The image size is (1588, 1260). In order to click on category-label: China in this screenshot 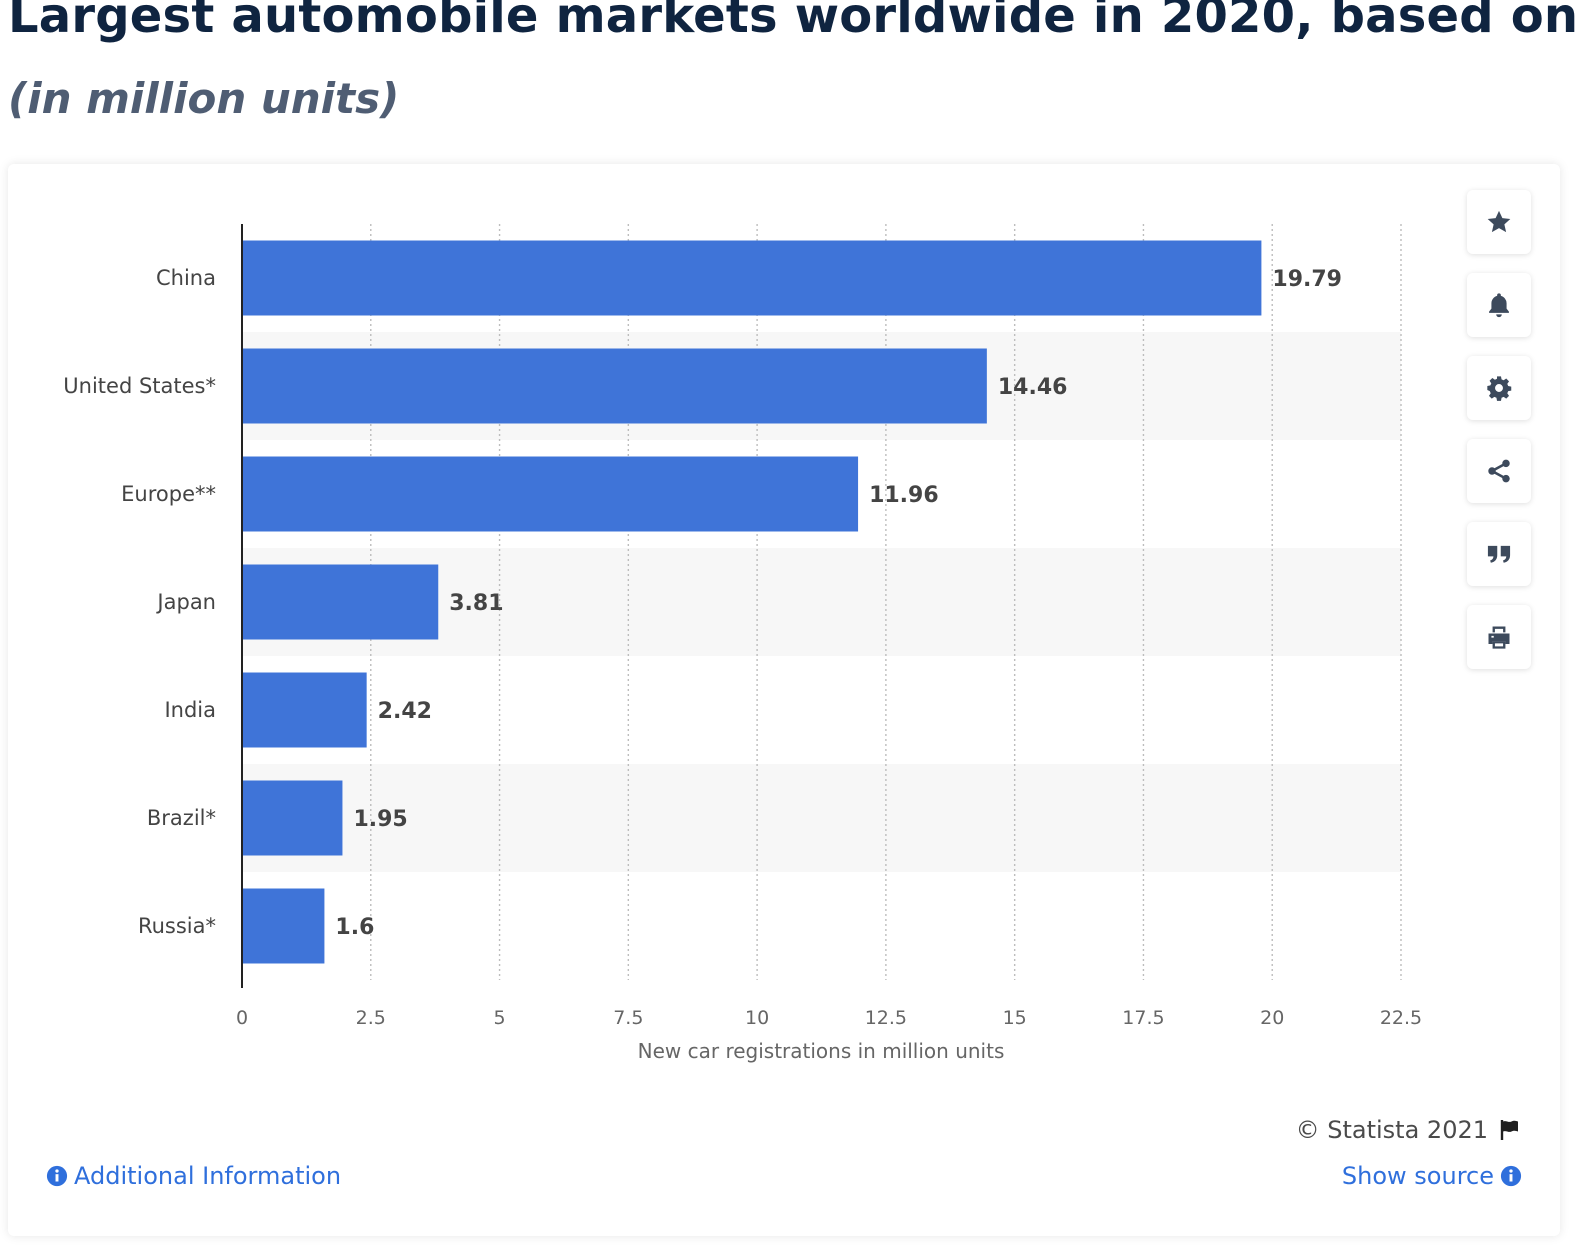, I will do `click(186, 278)`.